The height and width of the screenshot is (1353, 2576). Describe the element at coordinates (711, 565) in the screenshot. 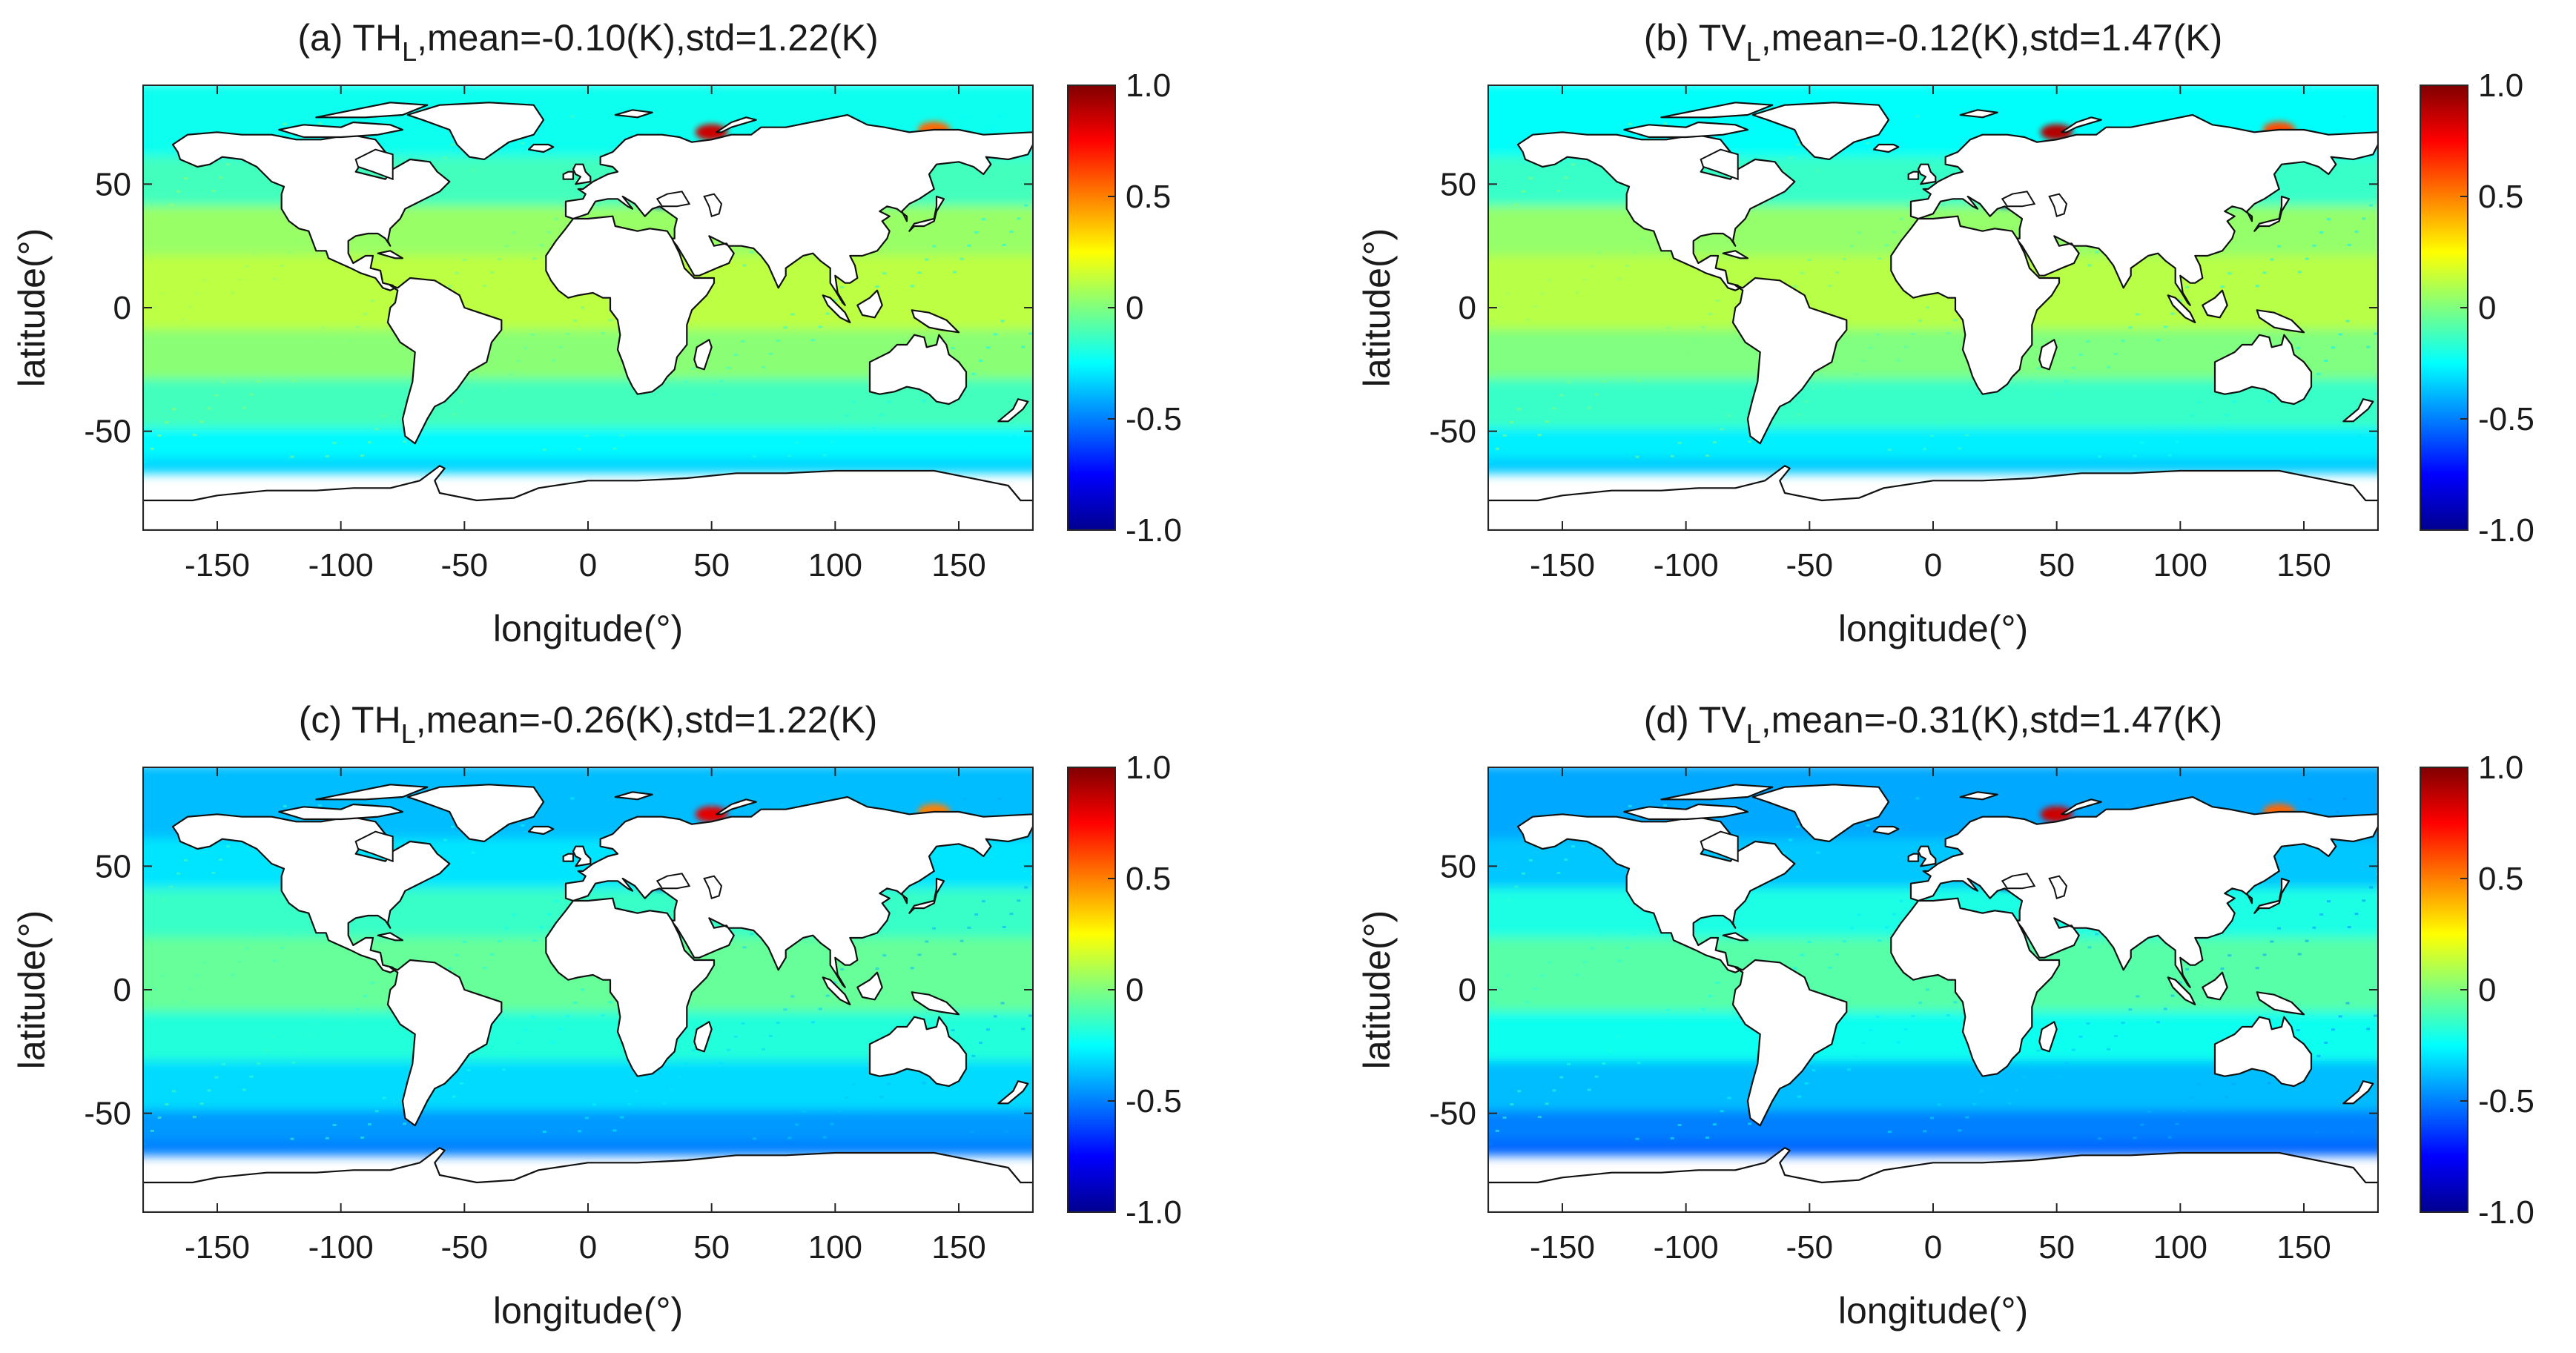

I see `x-tick-label: 50` at that location.